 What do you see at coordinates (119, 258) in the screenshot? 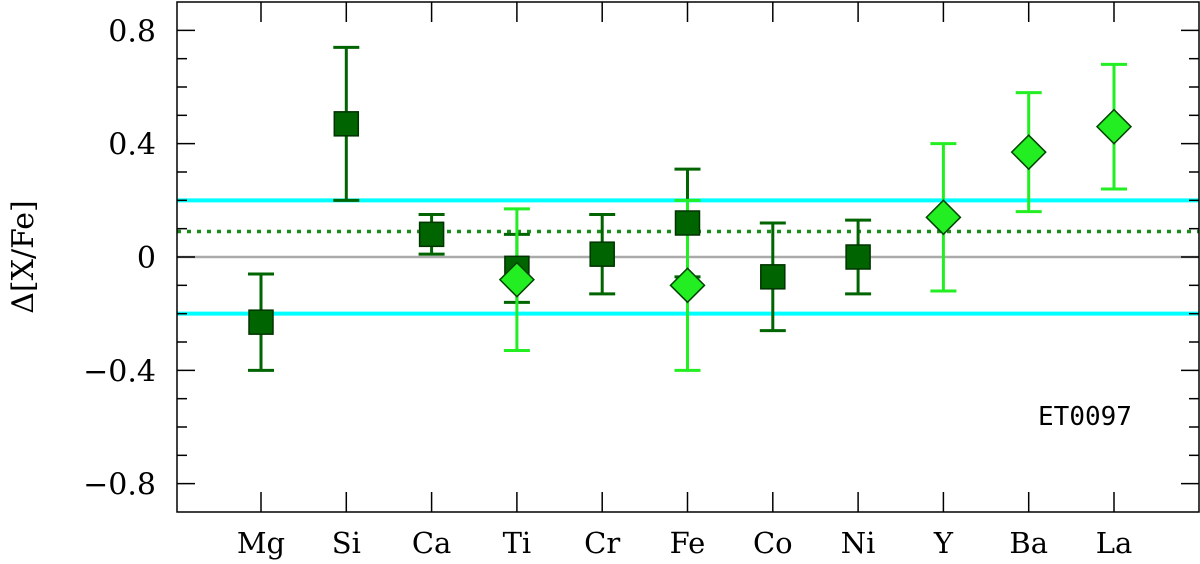
I see `y-tick-labels: 0.8 0.4 0 −0.4 −0.8` at bounding box center [119, 258].